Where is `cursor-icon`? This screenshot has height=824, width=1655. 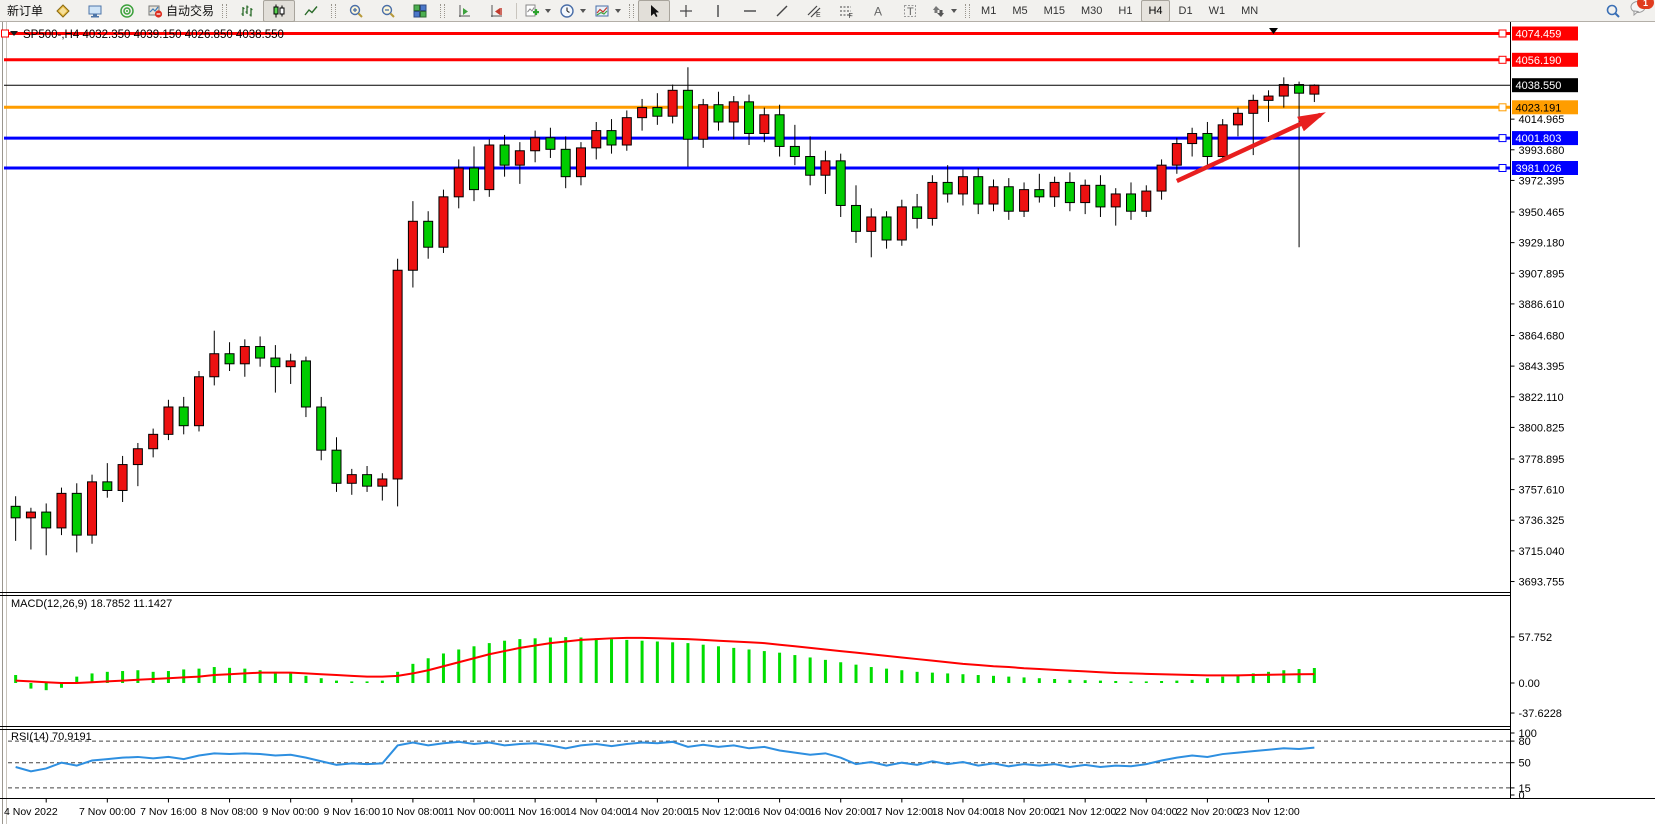 cursor-icon is located at coordinates (655, 10).